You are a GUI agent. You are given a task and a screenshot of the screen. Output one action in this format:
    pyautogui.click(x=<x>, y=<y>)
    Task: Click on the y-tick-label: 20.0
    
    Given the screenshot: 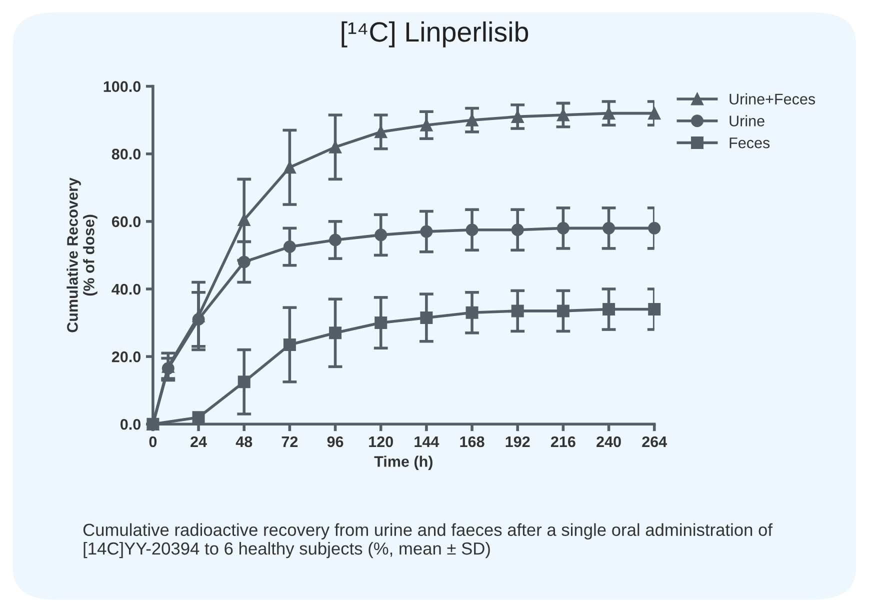 What is the action you would take?
    pyautogui.click(x=126, y=356)
    